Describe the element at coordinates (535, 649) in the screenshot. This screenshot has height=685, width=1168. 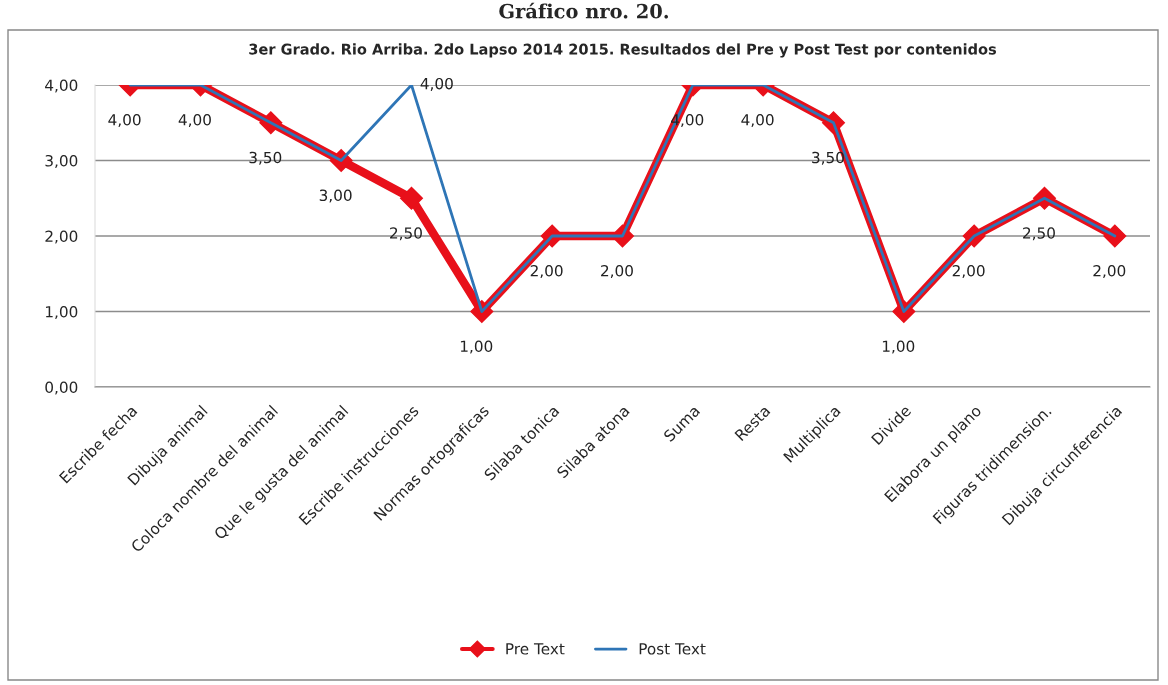
I see `legend-label: Pre Text` at that location.